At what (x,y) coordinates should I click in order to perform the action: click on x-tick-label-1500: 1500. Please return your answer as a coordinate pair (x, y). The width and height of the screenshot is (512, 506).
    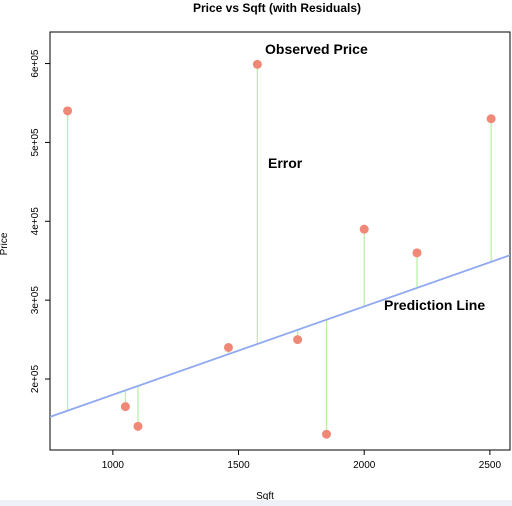
    Looking at the image, I should click on (238, 465).